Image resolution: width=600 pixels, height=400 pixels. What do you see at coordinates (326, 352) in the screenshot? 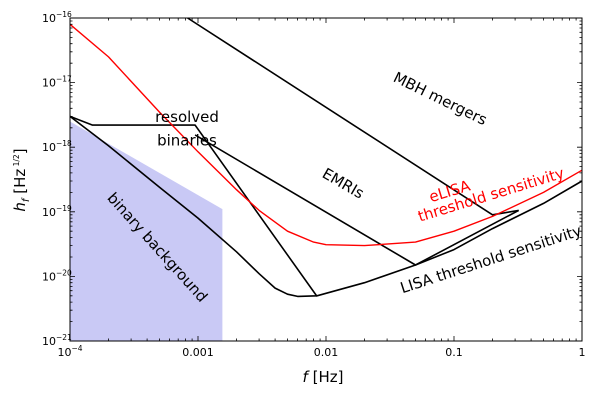
I see `x-tick-label: 0.01` at bounding box center [326, 352].